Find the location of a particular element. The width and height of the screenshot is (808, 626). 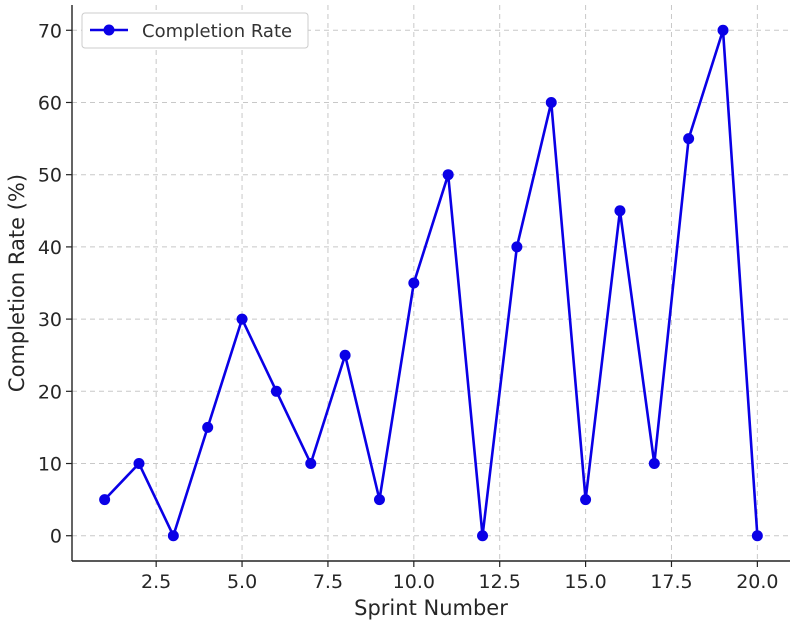

legend-label: Completion Rate is located at coordinates (217, 31).